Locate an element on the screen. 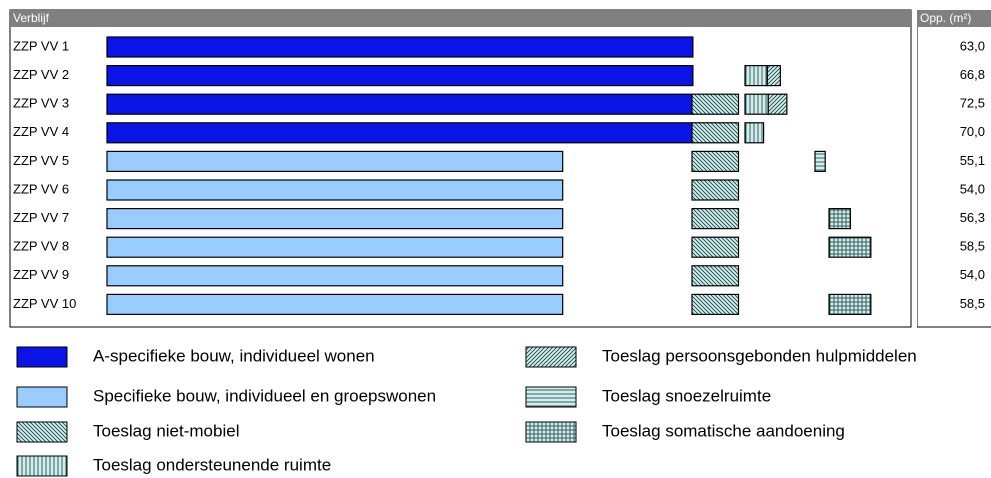  header: Verblijf is located at coordinates (31, 18).